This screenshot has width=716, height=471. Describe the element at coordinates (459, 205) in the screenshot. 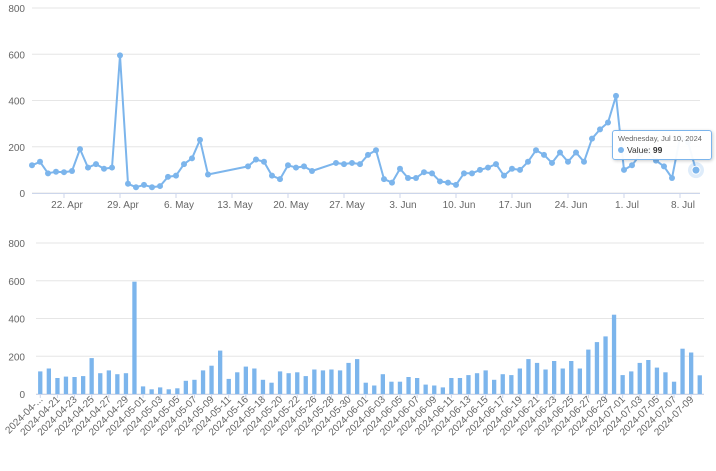

I see `line-xtick-label: 10. Jun` at that location.